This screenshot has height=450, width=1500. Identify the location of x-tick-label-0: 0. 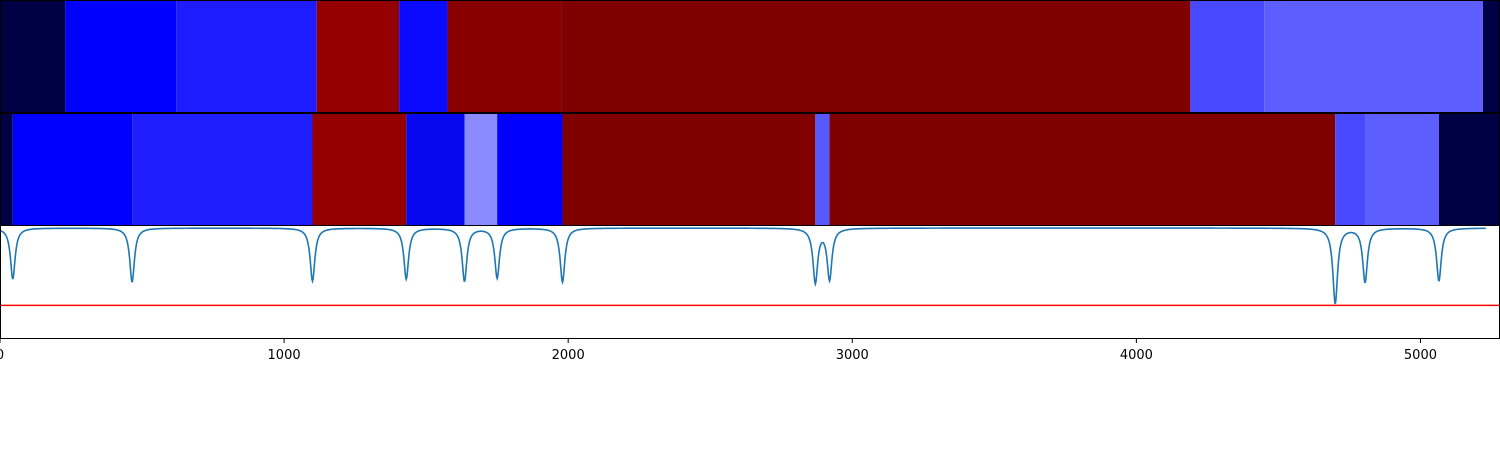
(2, 355).